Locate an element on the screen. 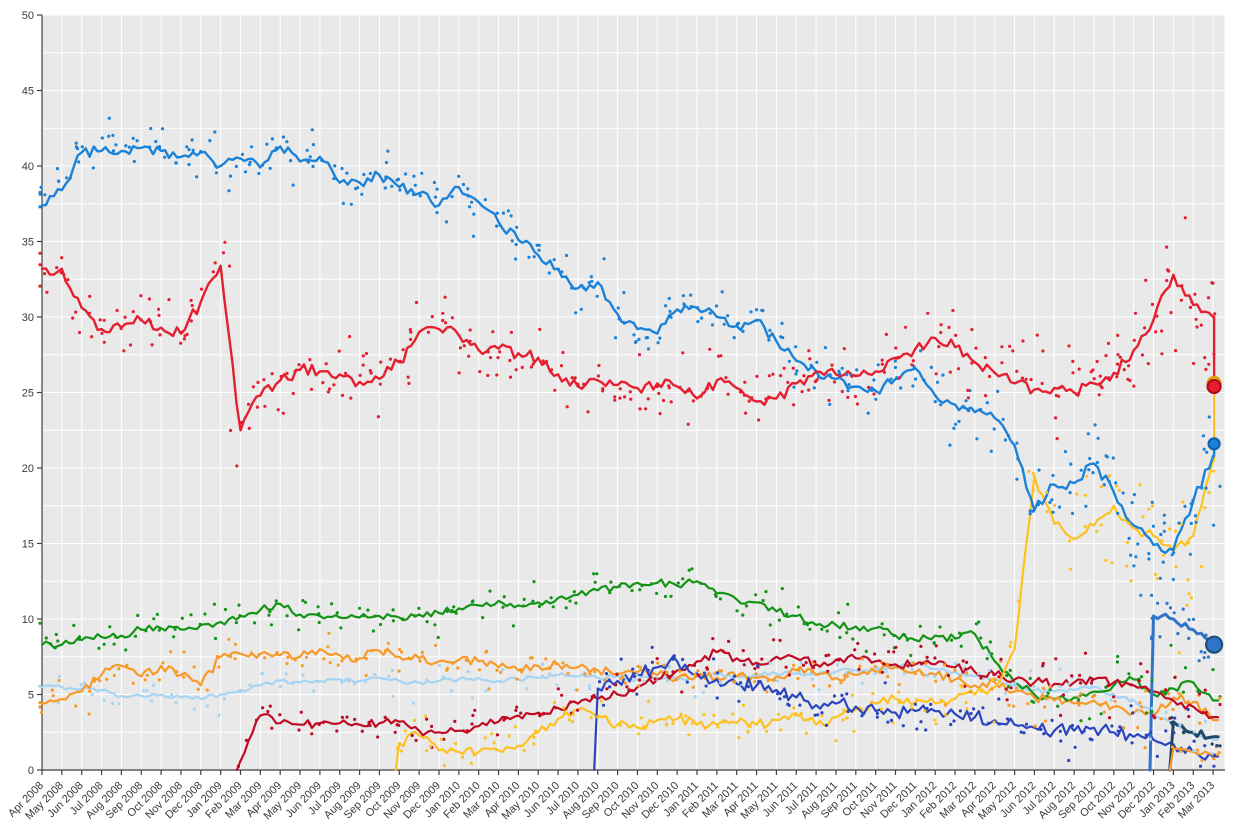 This screenshot has height=836, width=1242. y-axis-labels: 0 5 10 15 20 25 30 35 40 45 50 is located at coordinates (32, 393).